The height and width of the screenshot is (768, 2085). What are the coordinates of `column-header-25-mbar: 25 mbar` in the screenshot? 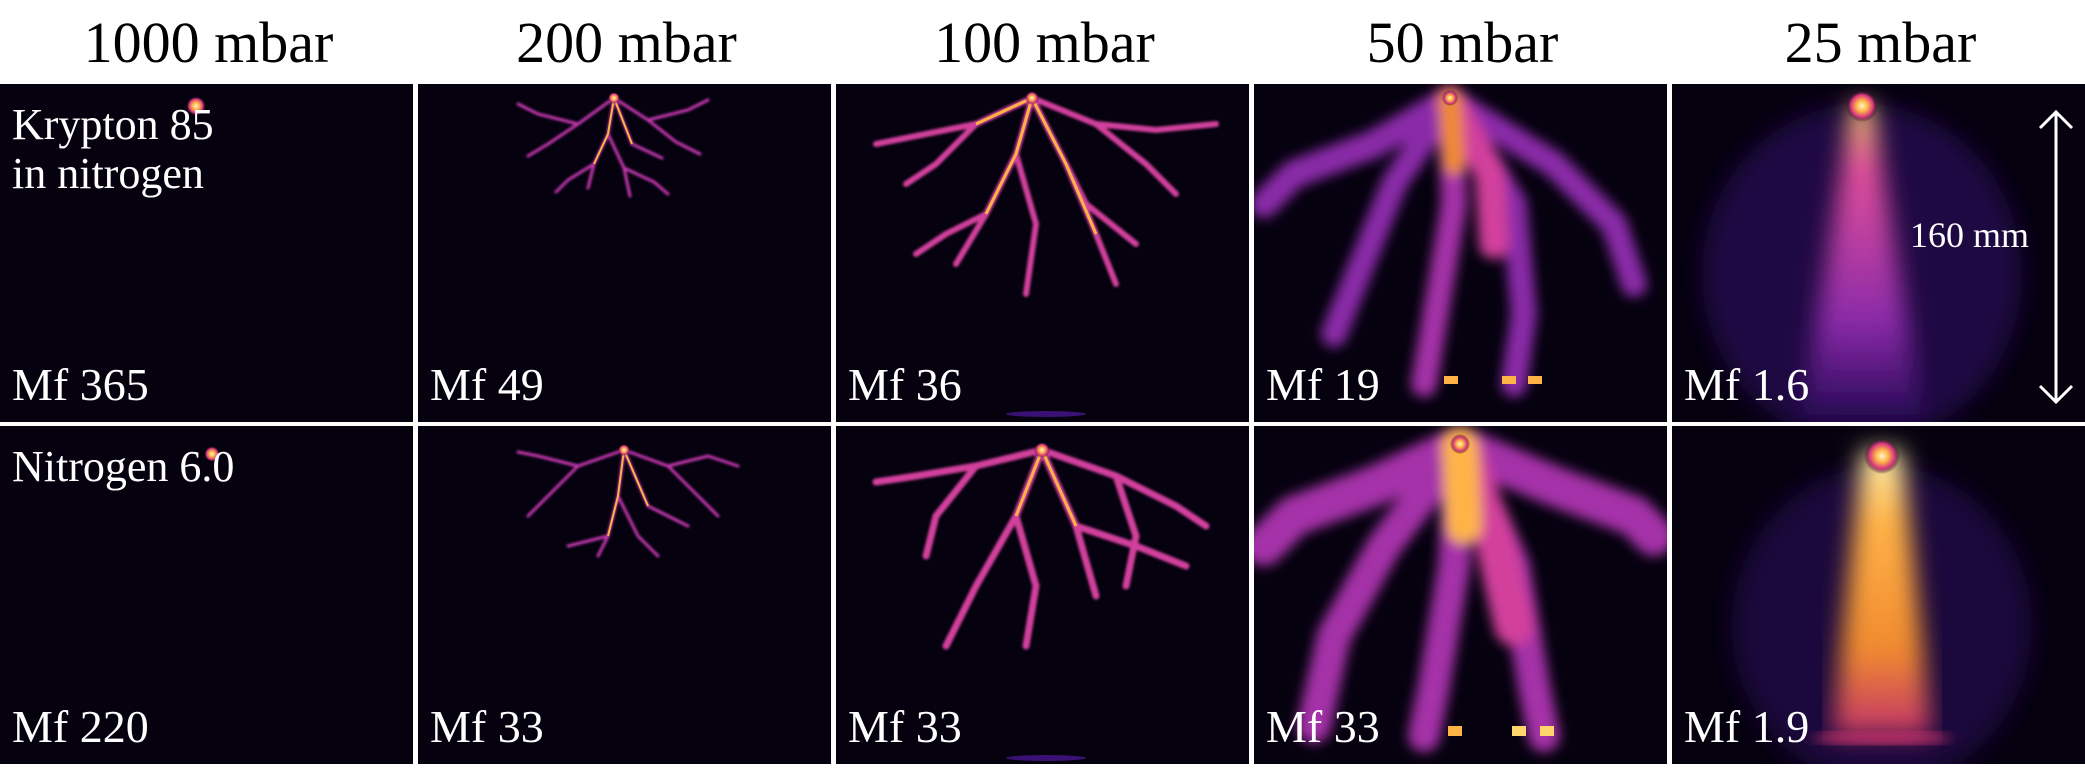 It's located at (1880, 42).